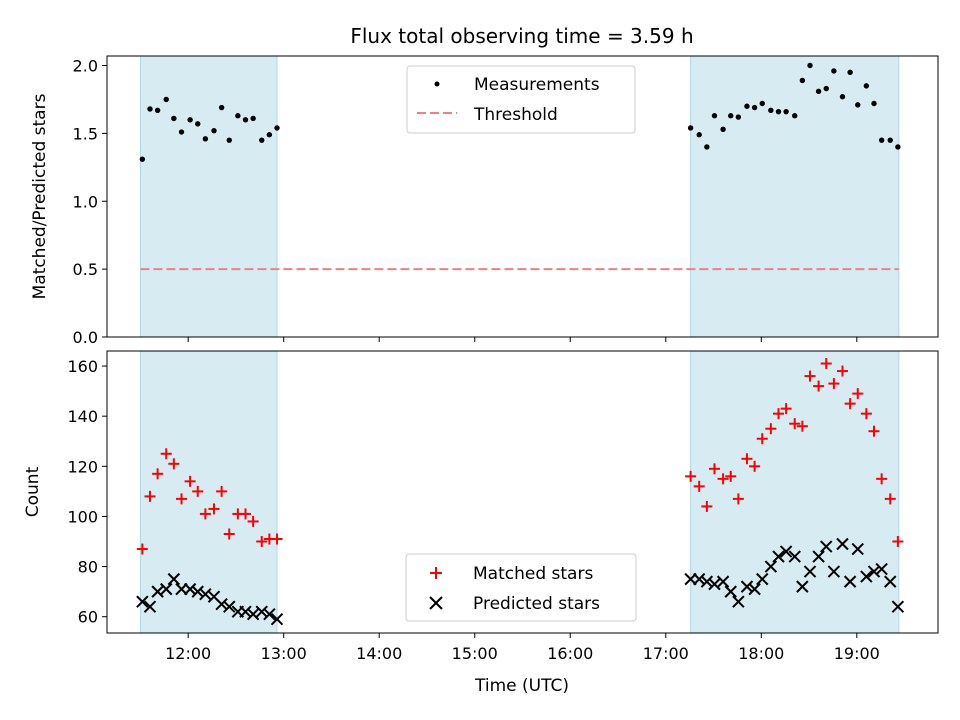  I want to click on legend-threshold-label: Threshold, so click(515, 115).